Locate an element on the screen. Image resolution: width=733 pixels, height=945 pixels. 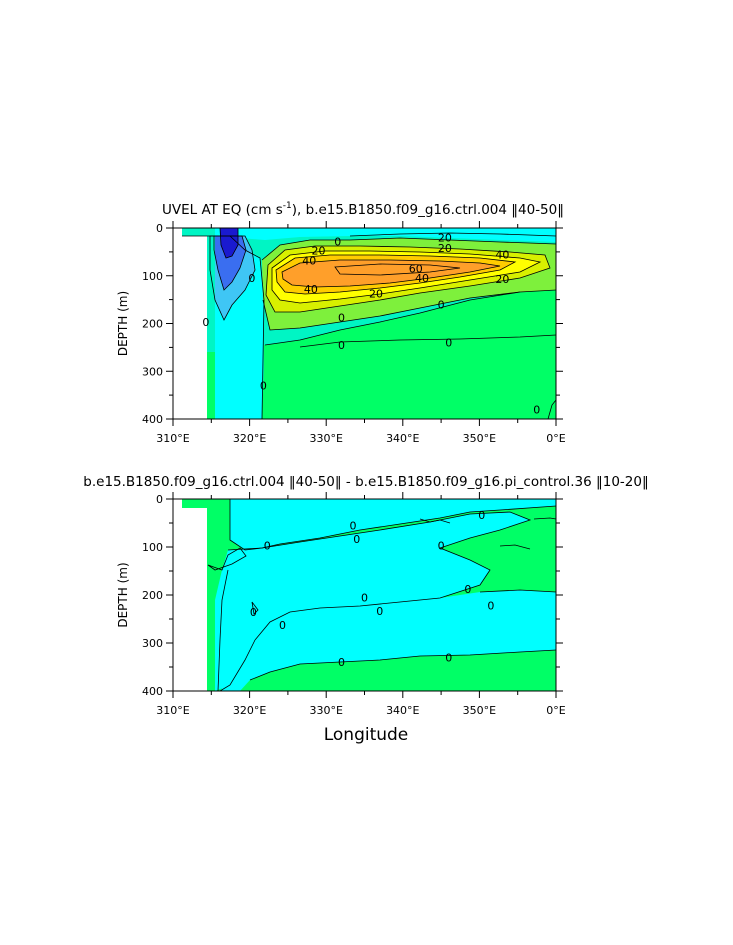
top-contour-label-6: 60 is located at coordinates (416, 269).